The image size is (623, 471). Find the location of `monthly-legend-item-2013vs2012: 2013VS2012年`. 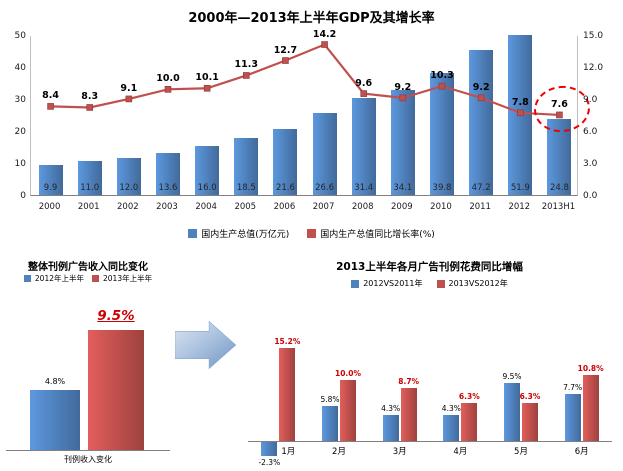

monthly-legend-item-2013vs2012: 2013VS2012年 is located at coordinates (472, 283).